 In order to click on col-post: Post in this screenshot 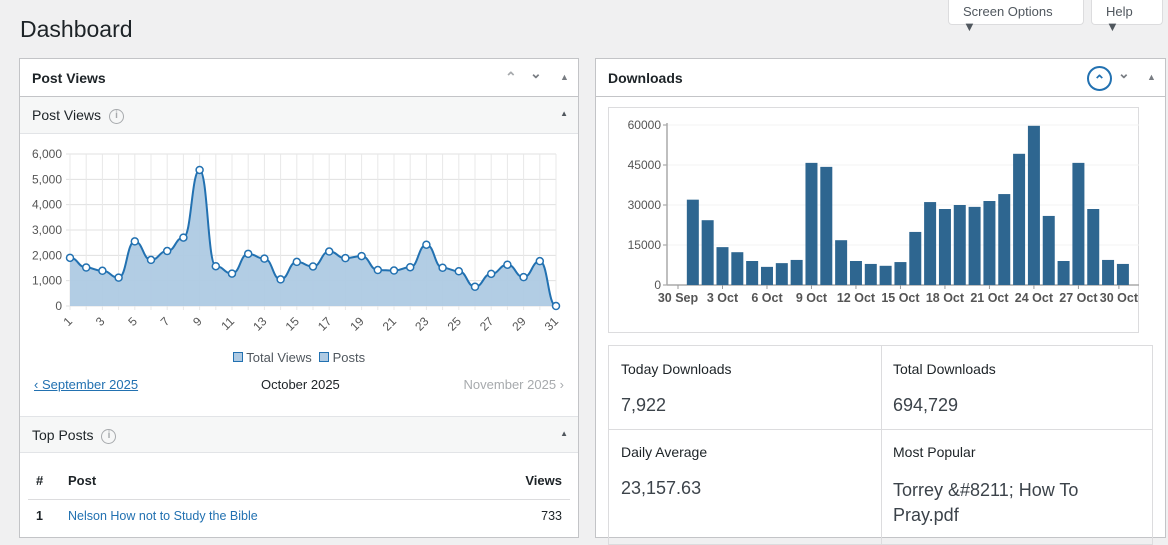, I will do `click(82, 480)`.